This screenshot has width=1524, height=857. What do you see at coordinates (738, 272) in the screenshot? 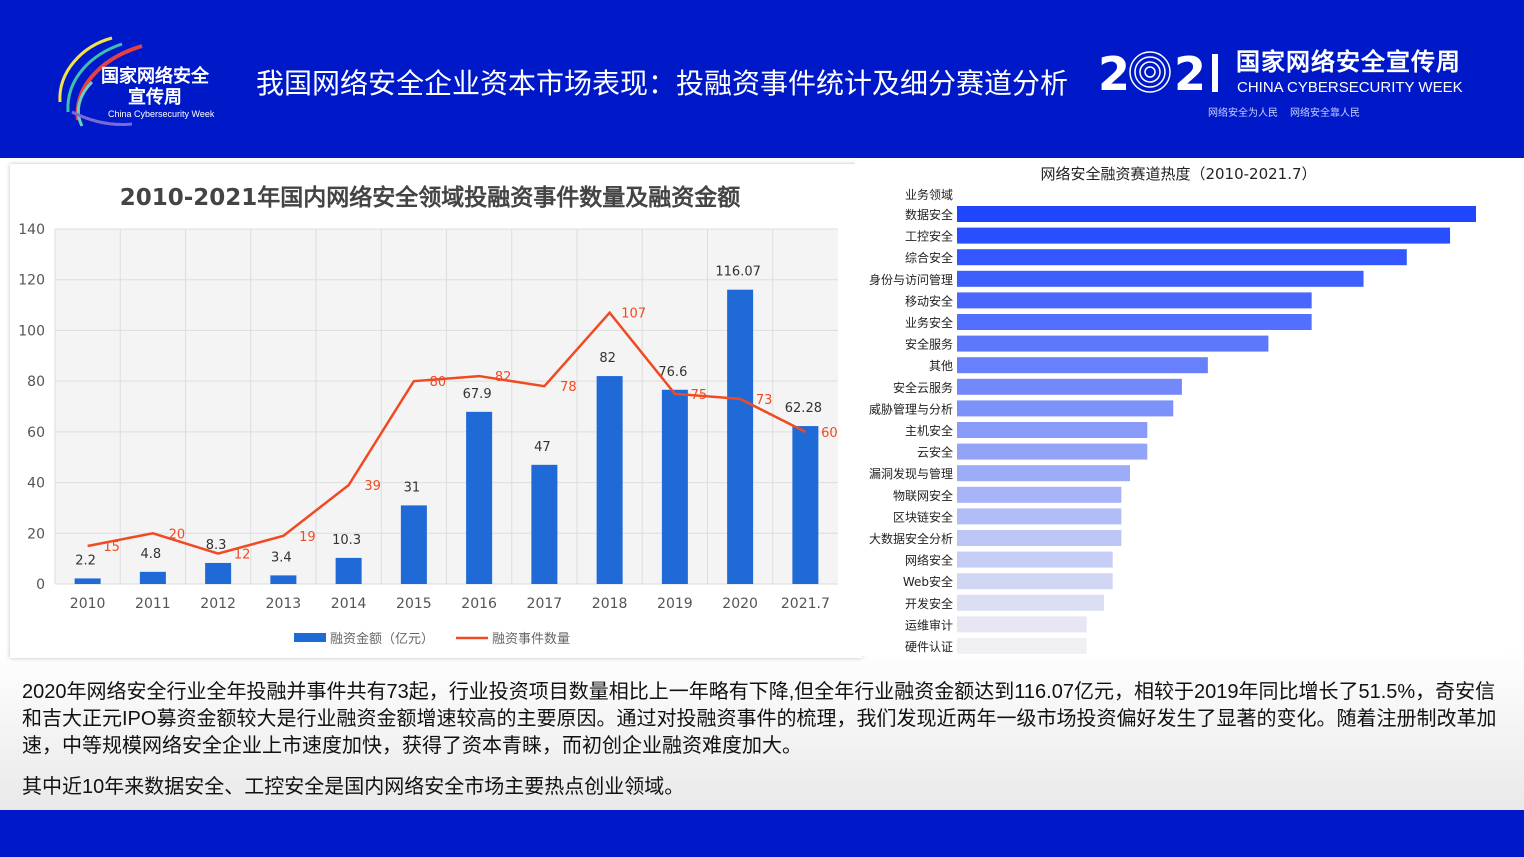
I see `amount-label: 116.07` at bounding box center [738, 272].